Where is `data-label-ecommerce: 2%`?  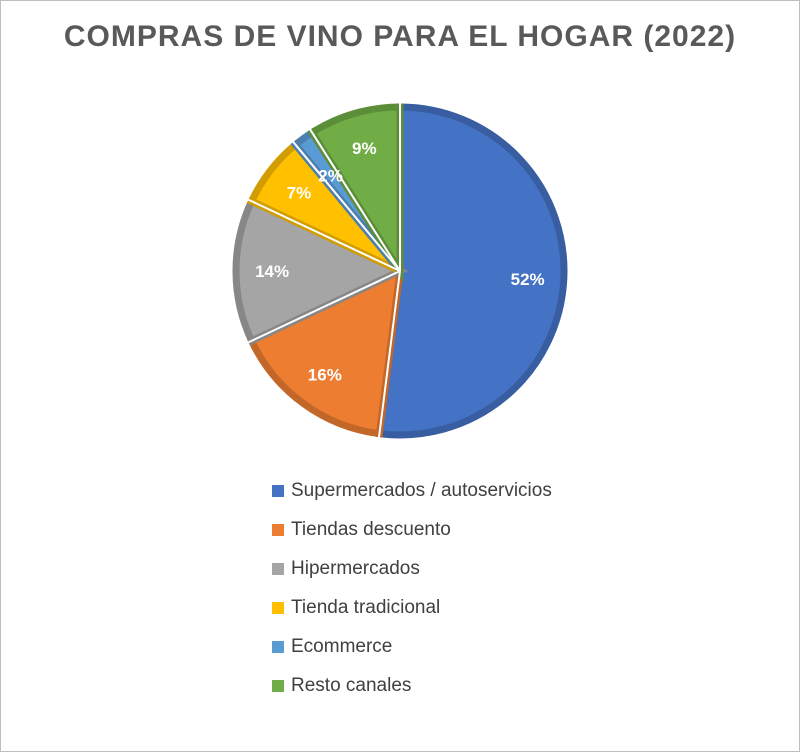
data-label-ecommerce: 2% is located at coordinates (330, 175).